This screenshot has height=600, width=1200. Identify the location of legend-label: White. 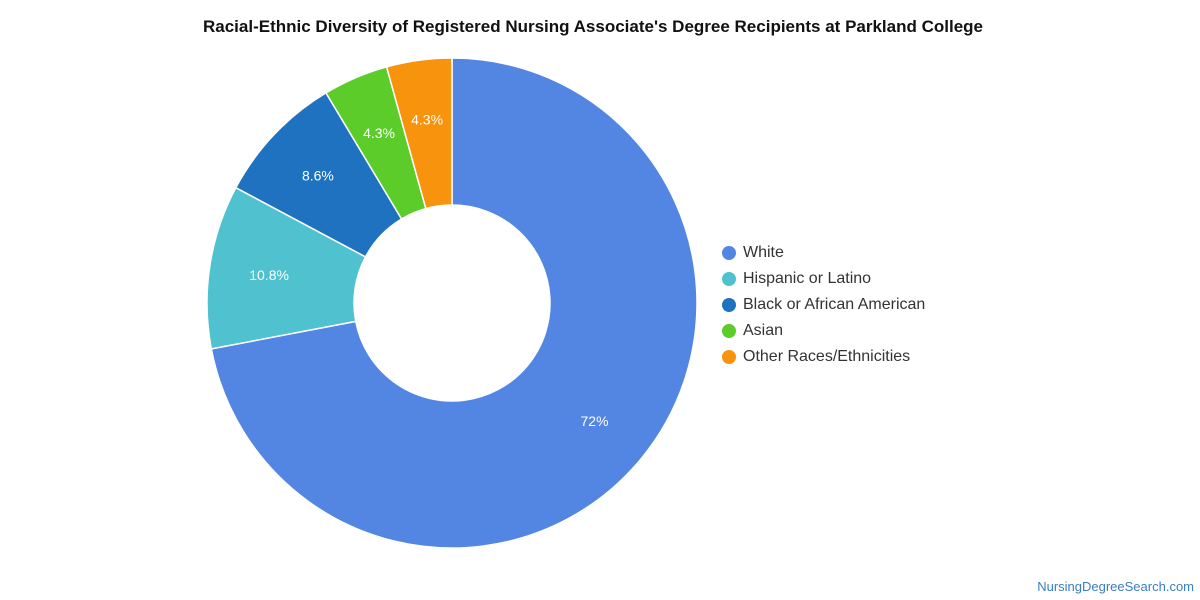
(763, 252).